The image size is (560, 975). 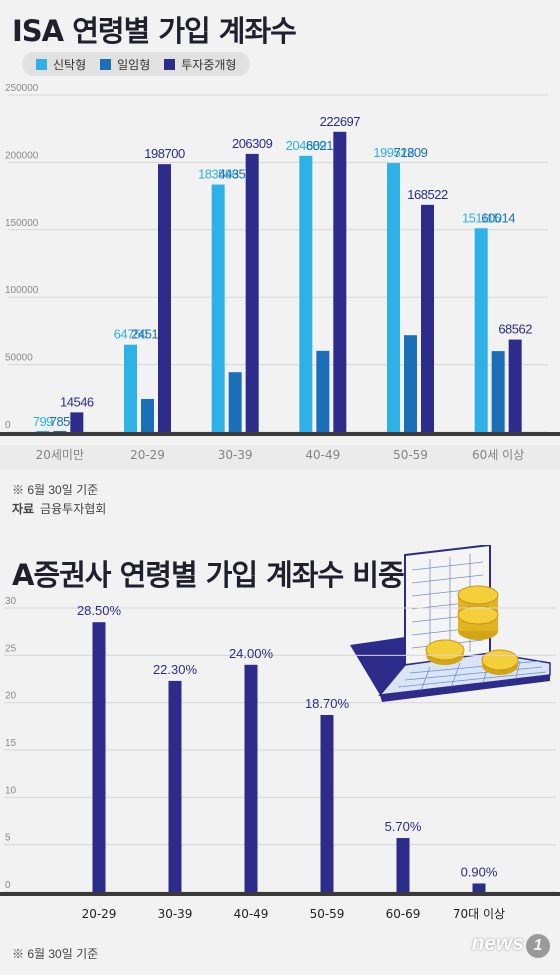 What do you see at coordinates (22, 88) in the screenshot?
I see `y-tick-label: 250000` at bounding box center [22, 88].